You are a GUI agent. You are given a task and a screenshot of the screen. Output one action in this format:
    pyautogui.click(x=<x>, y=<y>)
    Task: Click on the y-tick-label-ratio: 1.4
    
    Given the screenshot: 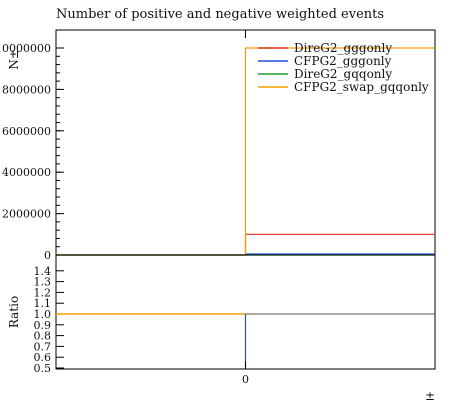 What is the action you would take?
    pyautogui.click(x=43, y=271)
    